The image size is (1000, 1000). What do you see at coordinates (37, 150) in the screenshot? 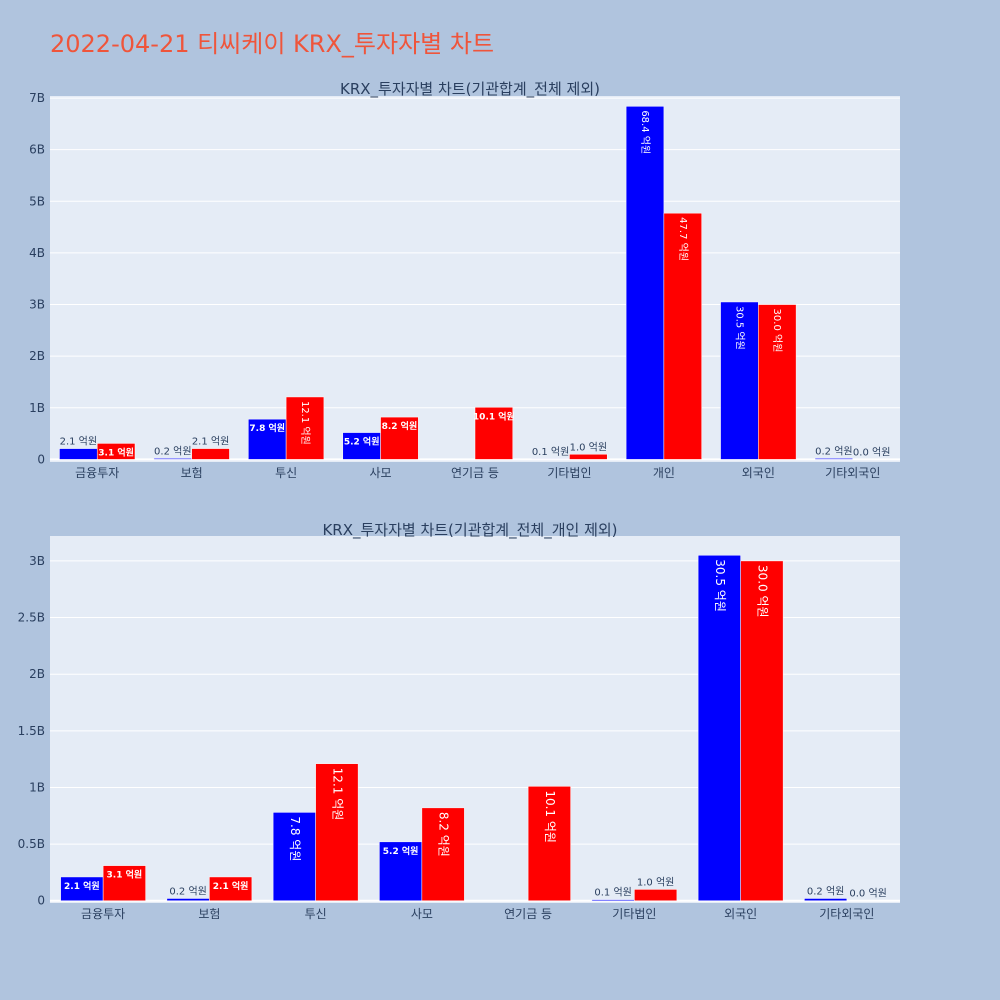
I see `y-tick-label: 6B` at bounding box center [37, 150].